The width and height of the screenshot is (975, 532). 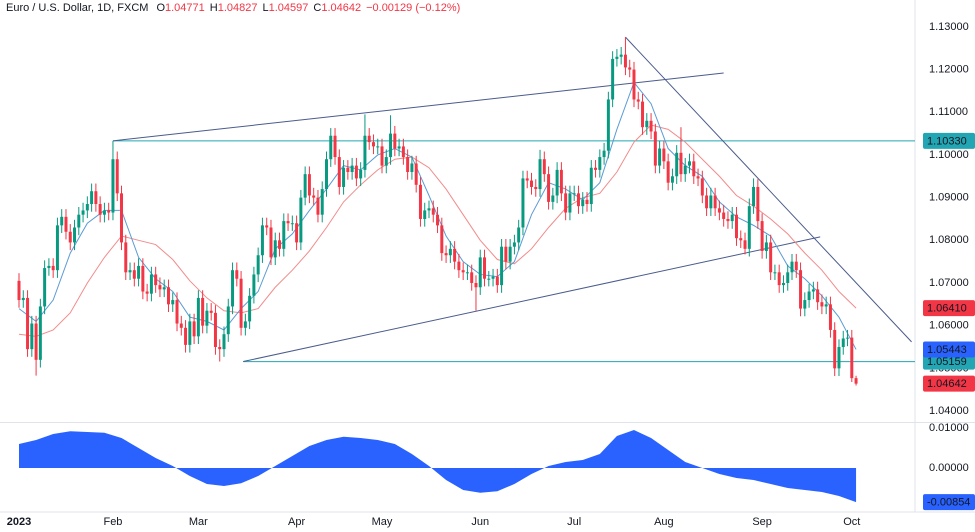 What do you see at coordinates (77, 8) in the screenshot?
I see `symbol: Euro / U.S. Dollar, 1D, FXCM` at bounding box center [77, 8].